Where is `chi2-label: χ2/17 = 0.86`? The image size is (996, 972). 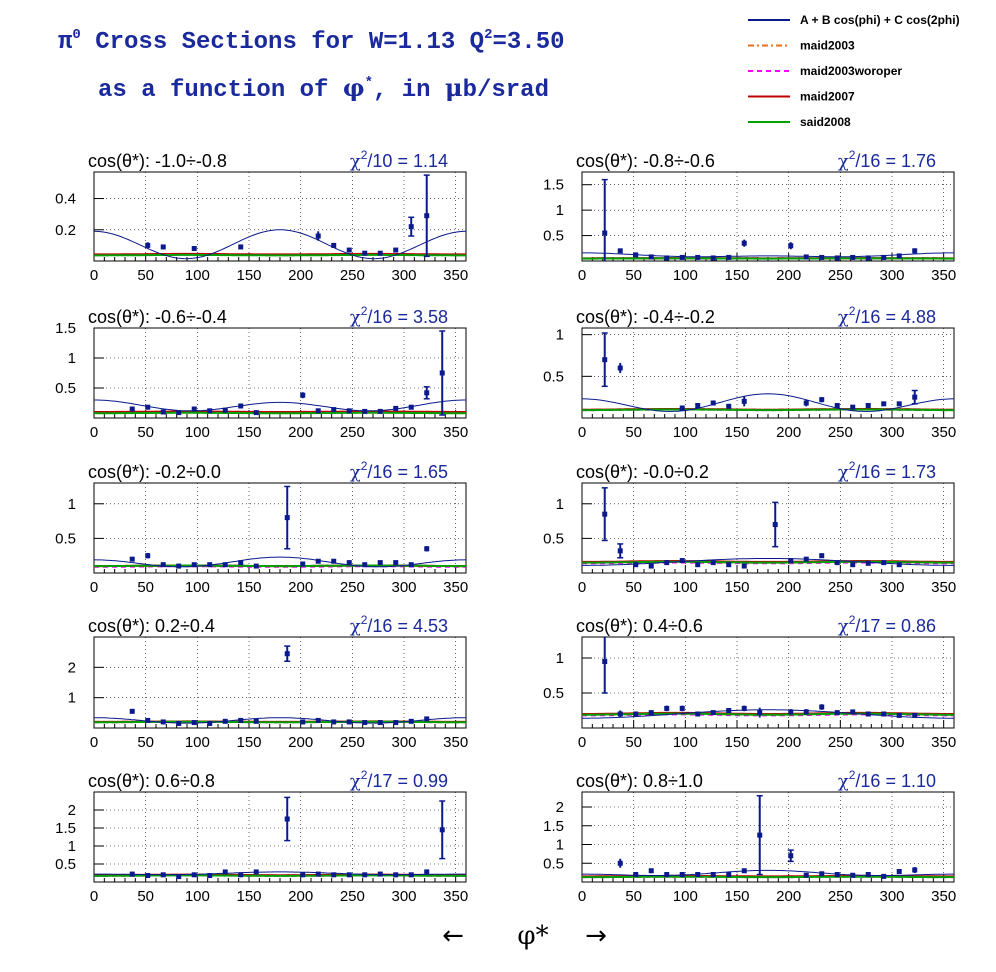 chi2-label: χ2/17 = 0.86 is located at coordinates (887, 625).